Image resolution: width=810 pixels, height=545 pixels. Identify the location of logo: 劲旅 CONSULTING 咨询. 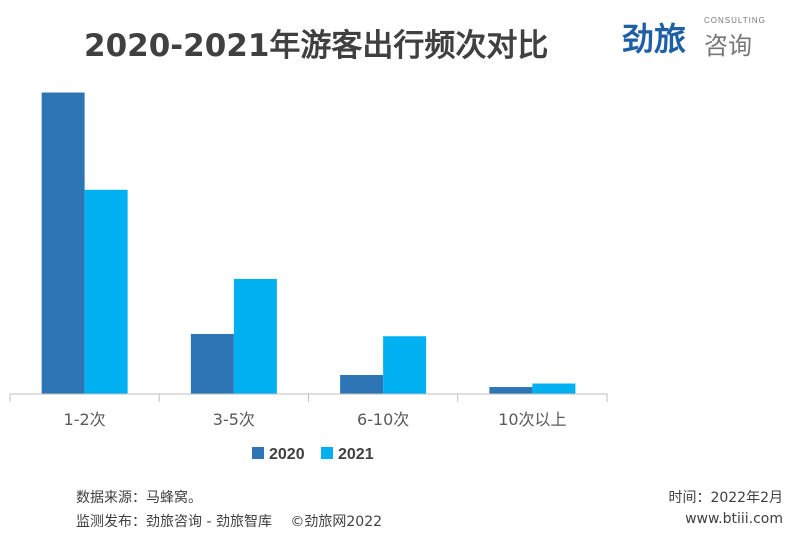
(712, 36).